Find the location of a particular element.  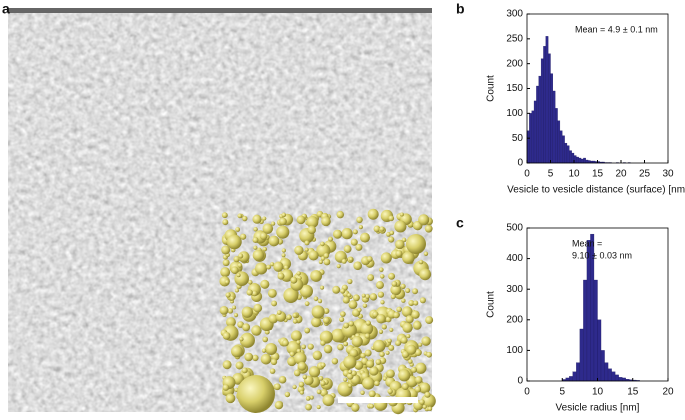

panel-label: b is located at coordinates (460, 9).